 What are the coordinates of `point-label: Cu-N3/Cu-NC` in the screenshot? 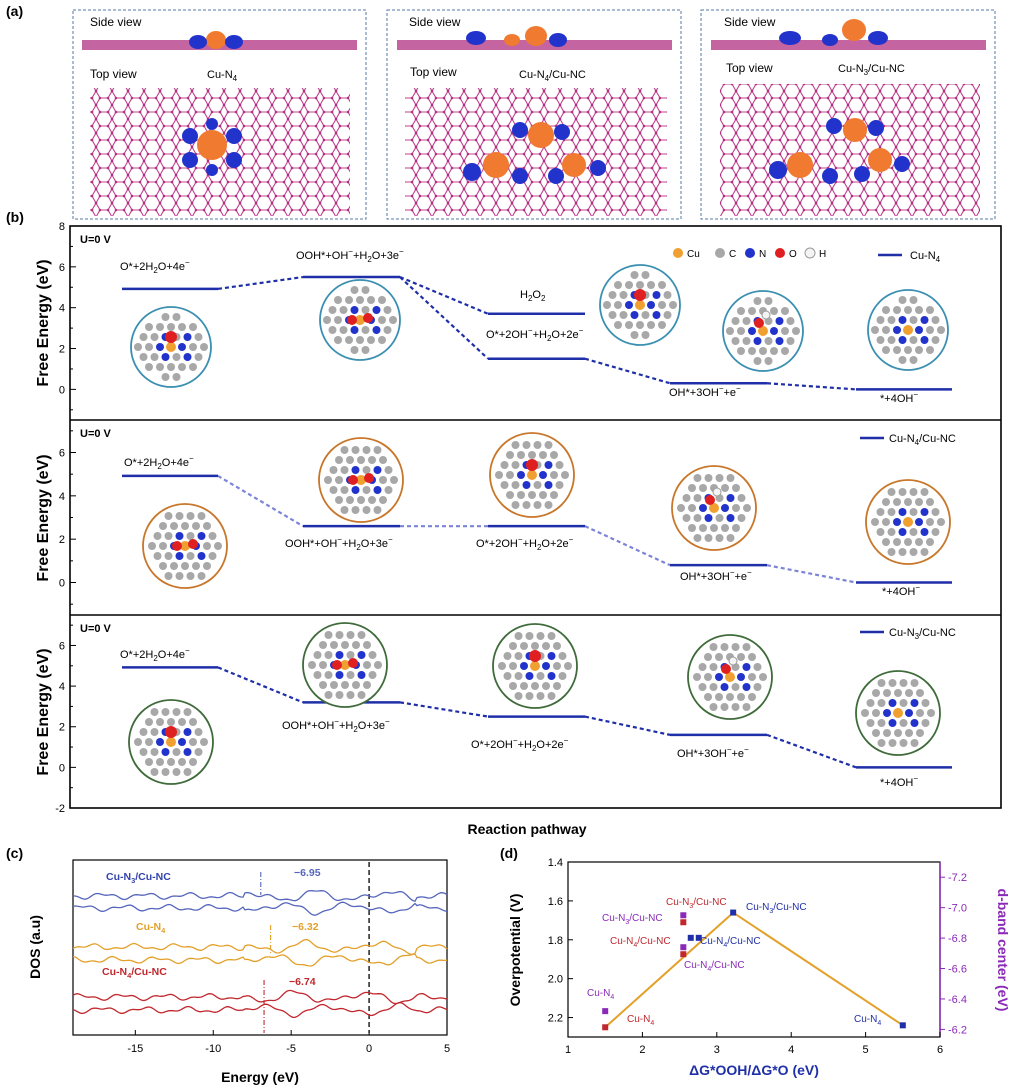 It's located at (696, 903).